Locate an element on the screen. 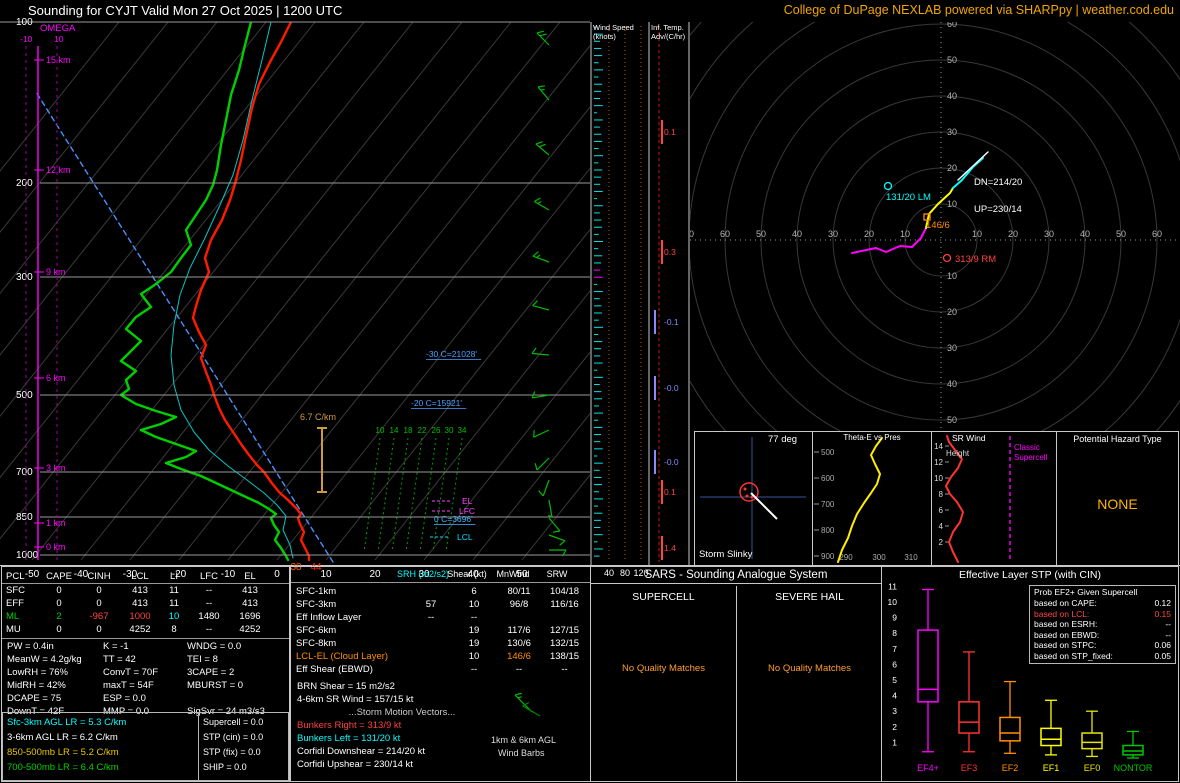 This screenshot has width=1180, height=783. thermo-stat: TT = 42 is located at coordinates (119, 659).